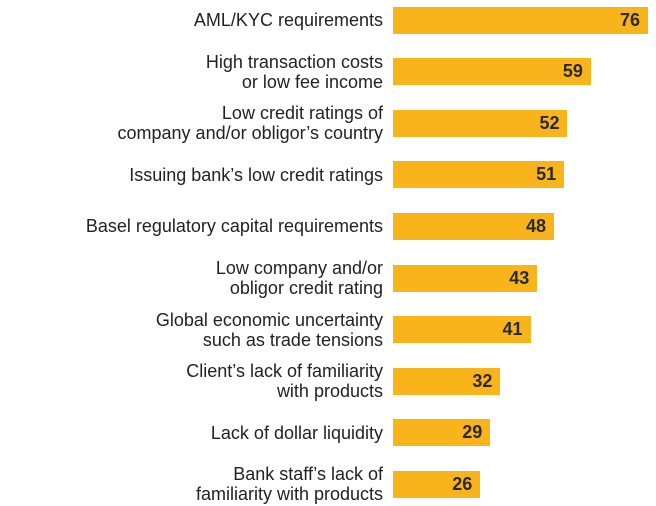  What do you see at coordinates (629, 19) in the screenshot?
I see `value-label: 76` at bounding box center [629, 19].